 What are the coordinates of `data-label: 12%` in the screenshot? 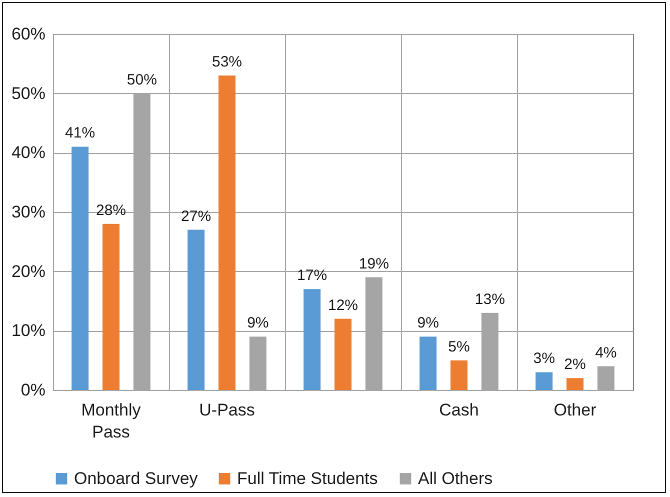 It's located at (343, 305).